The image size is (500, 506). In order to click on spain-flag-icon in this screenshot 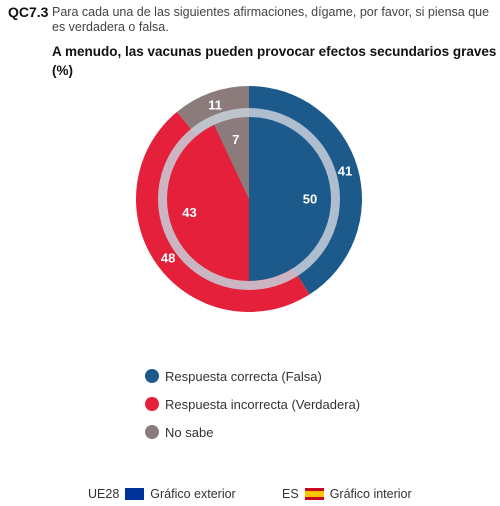, I will do `click(314, 494)`.